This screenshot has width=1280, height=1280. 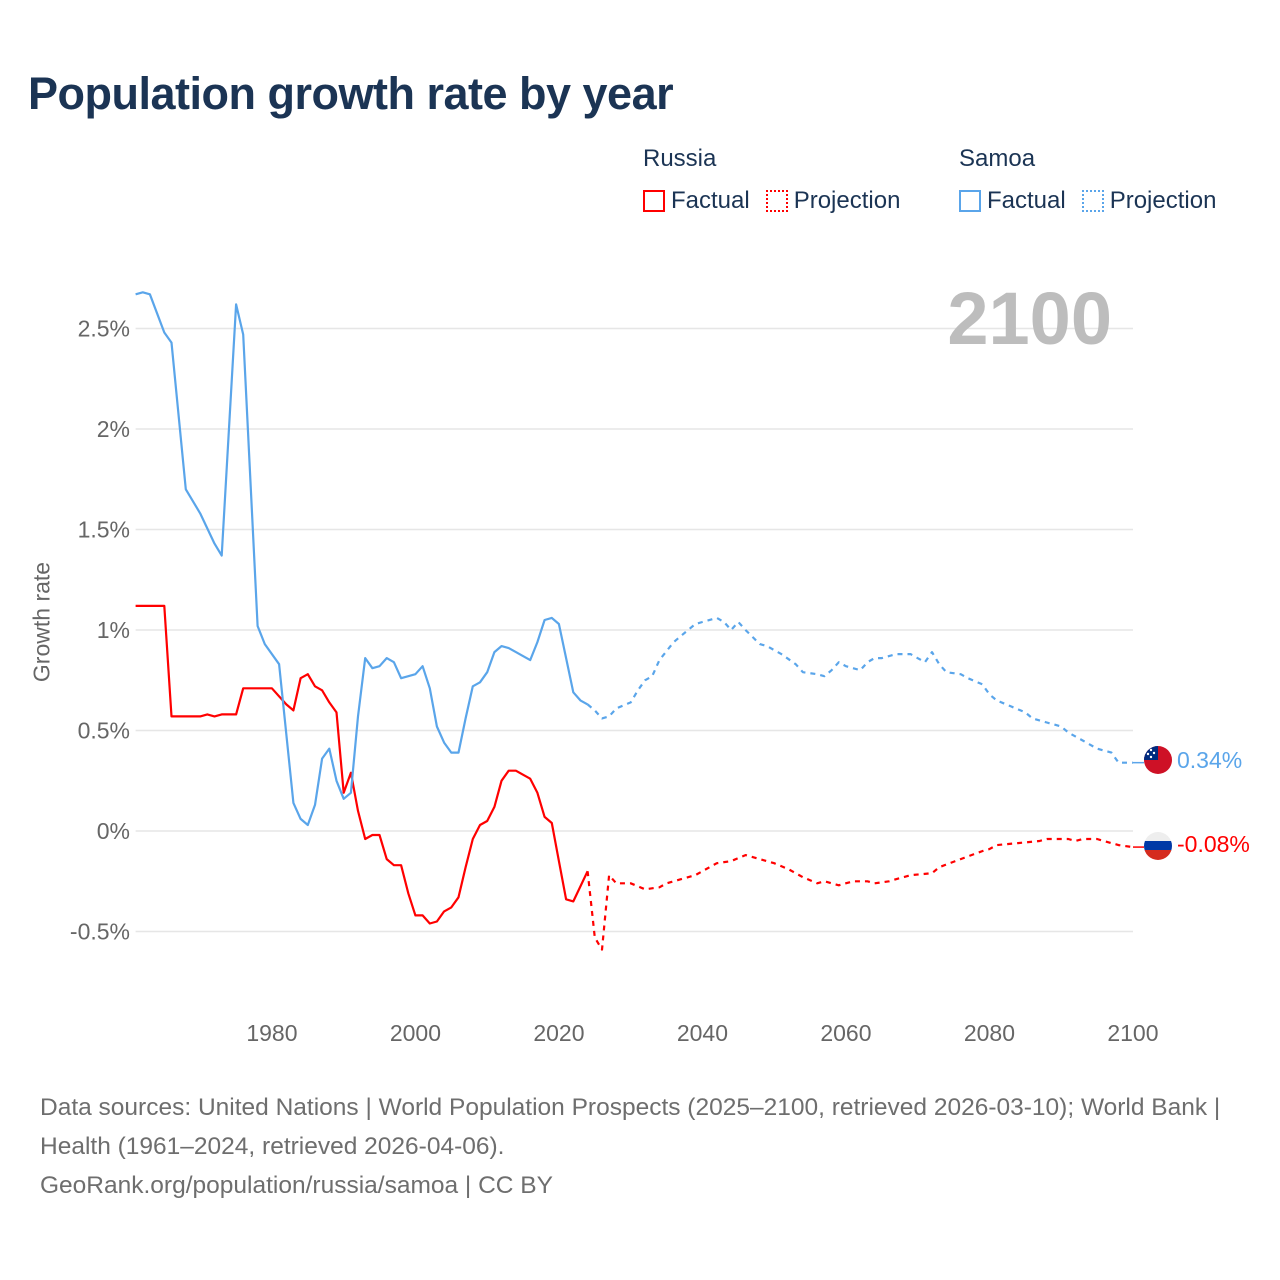 What do you see at coordinates (997, 158) in the screenshot?
I see `legend-group-label: Samoa` at bounding box center [997, 158].